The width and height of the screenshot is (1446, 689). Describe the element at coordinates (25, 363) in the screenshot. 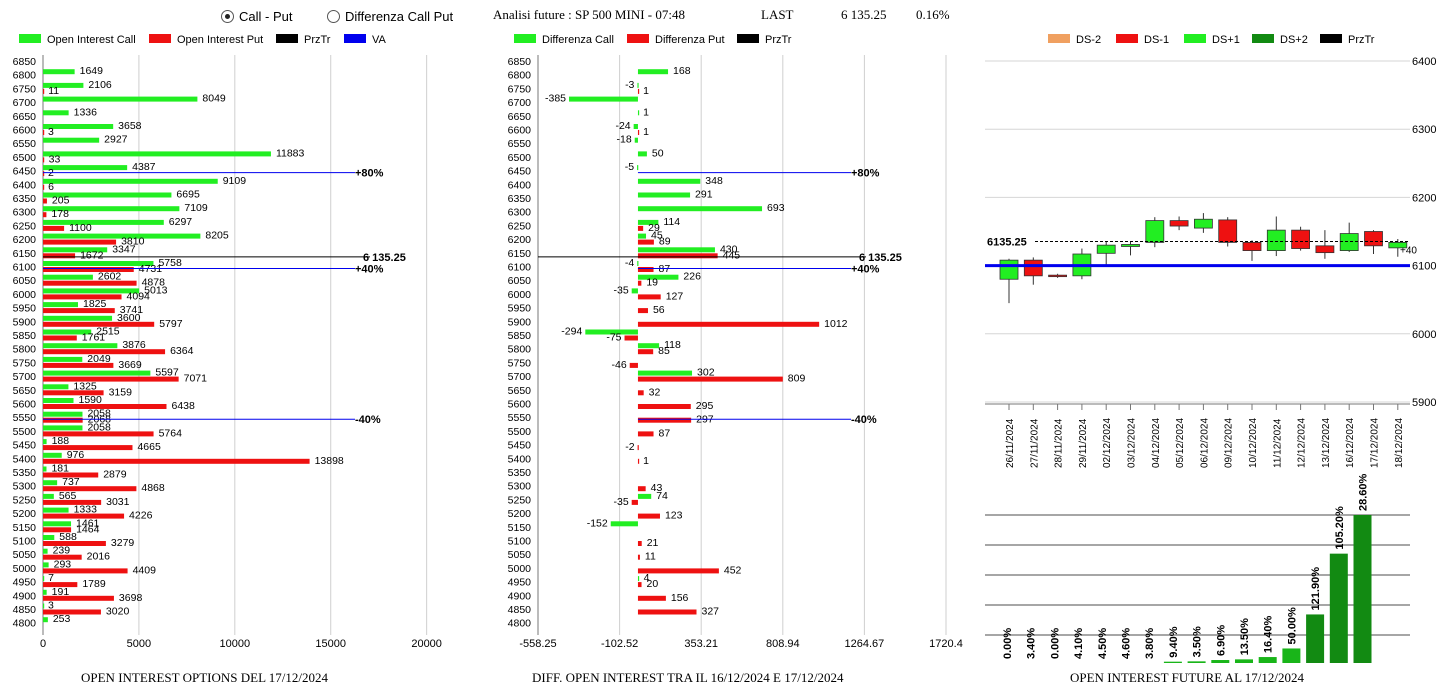

I see `strike-label: 5750` at that location.